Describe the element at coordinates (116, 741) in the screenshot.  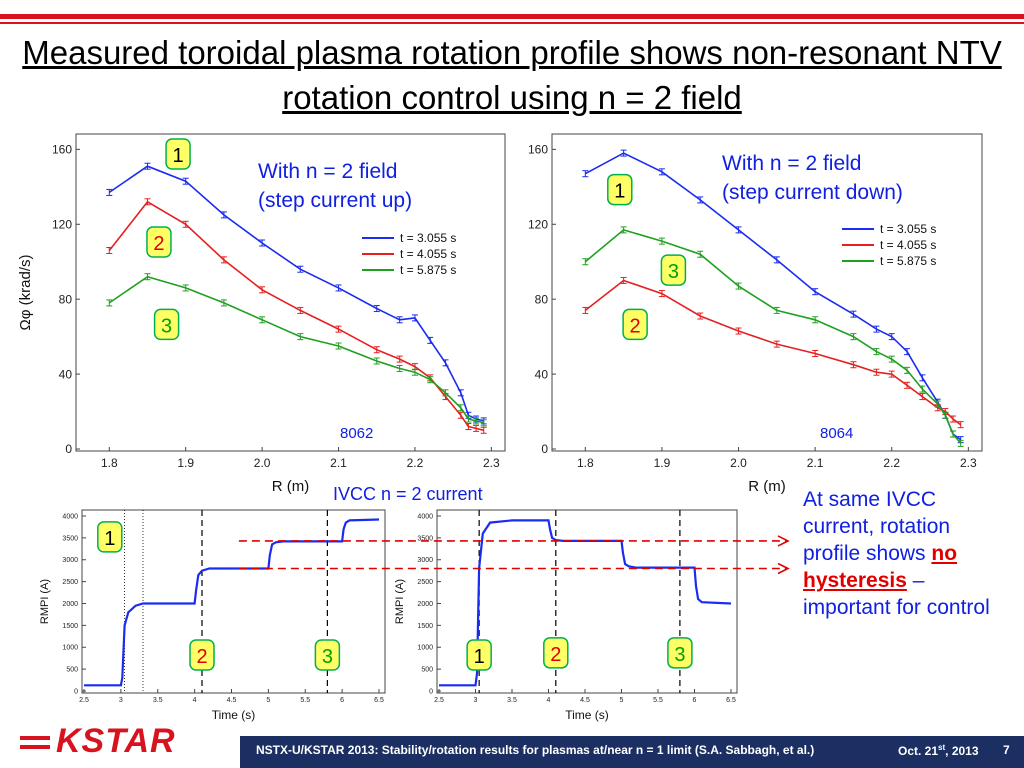
I see `kstar-logo: KSTAR` at that location.